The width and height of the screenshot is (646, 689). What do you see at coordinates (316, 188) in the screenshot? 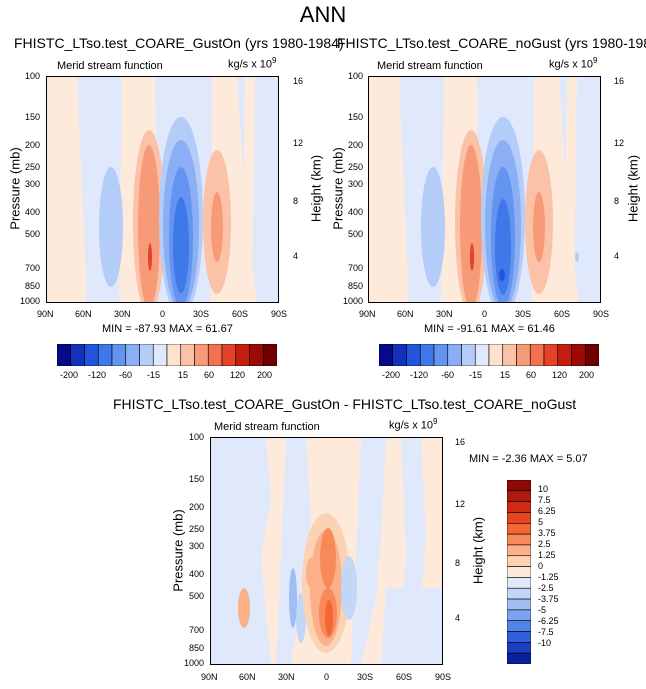
I see `panel1-ylabel-right: Height (km)` at bounding box center [316, 188].